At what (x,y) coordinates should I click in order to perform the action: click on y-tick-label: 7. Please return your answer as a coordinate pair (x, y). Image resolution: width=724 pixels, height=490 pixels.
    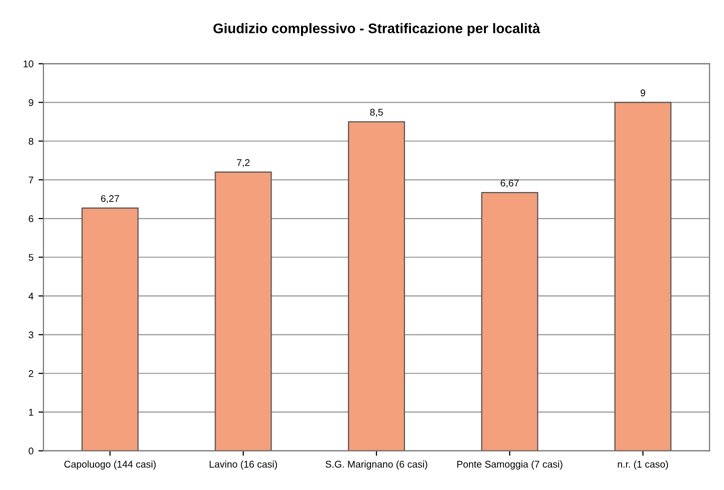
    Looking at the image, I should click on (31, 180).